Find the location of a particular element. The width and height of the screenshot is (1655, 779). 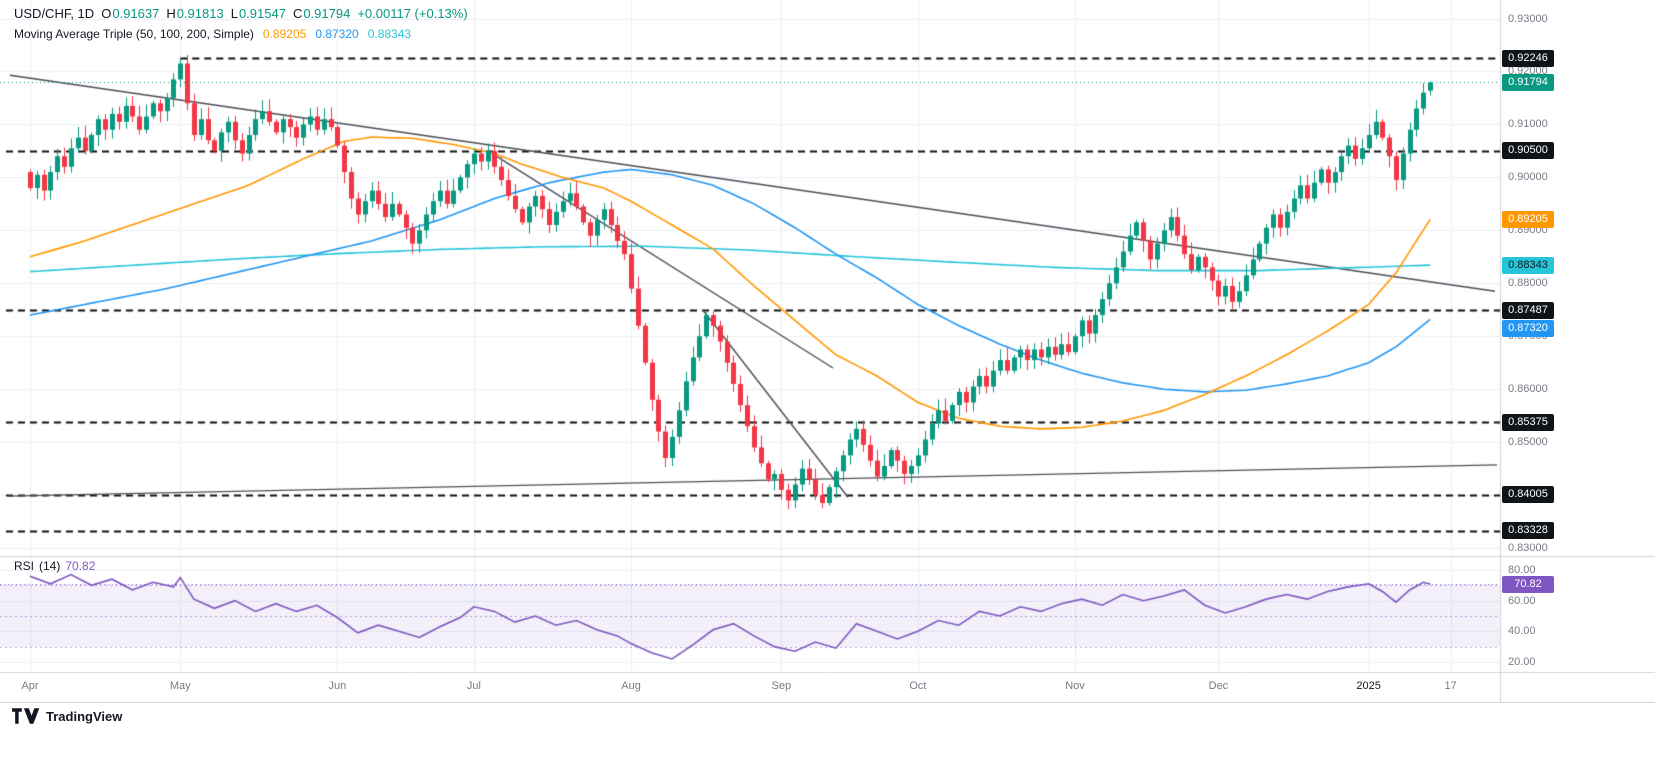

time-axis-label-Nov: Nov is located at coordinates (1075, 686).